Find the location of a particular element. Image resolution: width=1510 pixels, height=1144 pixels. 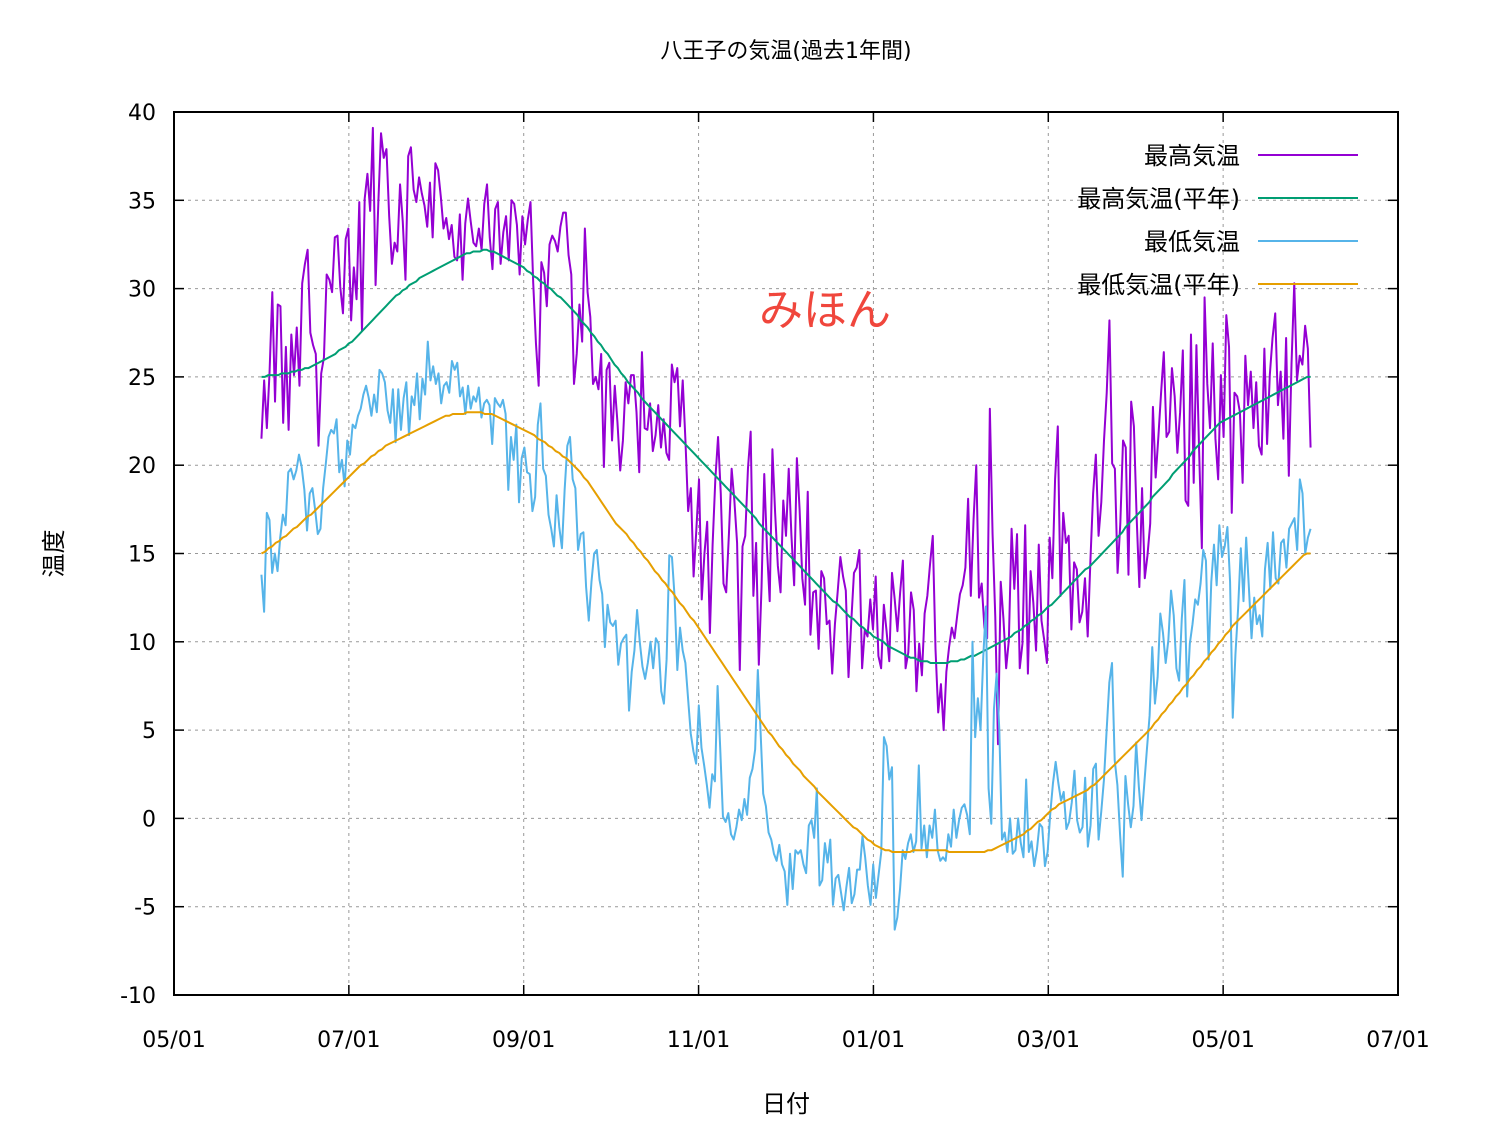

y-tick-label: 5 is located at coordinates (149, 731).